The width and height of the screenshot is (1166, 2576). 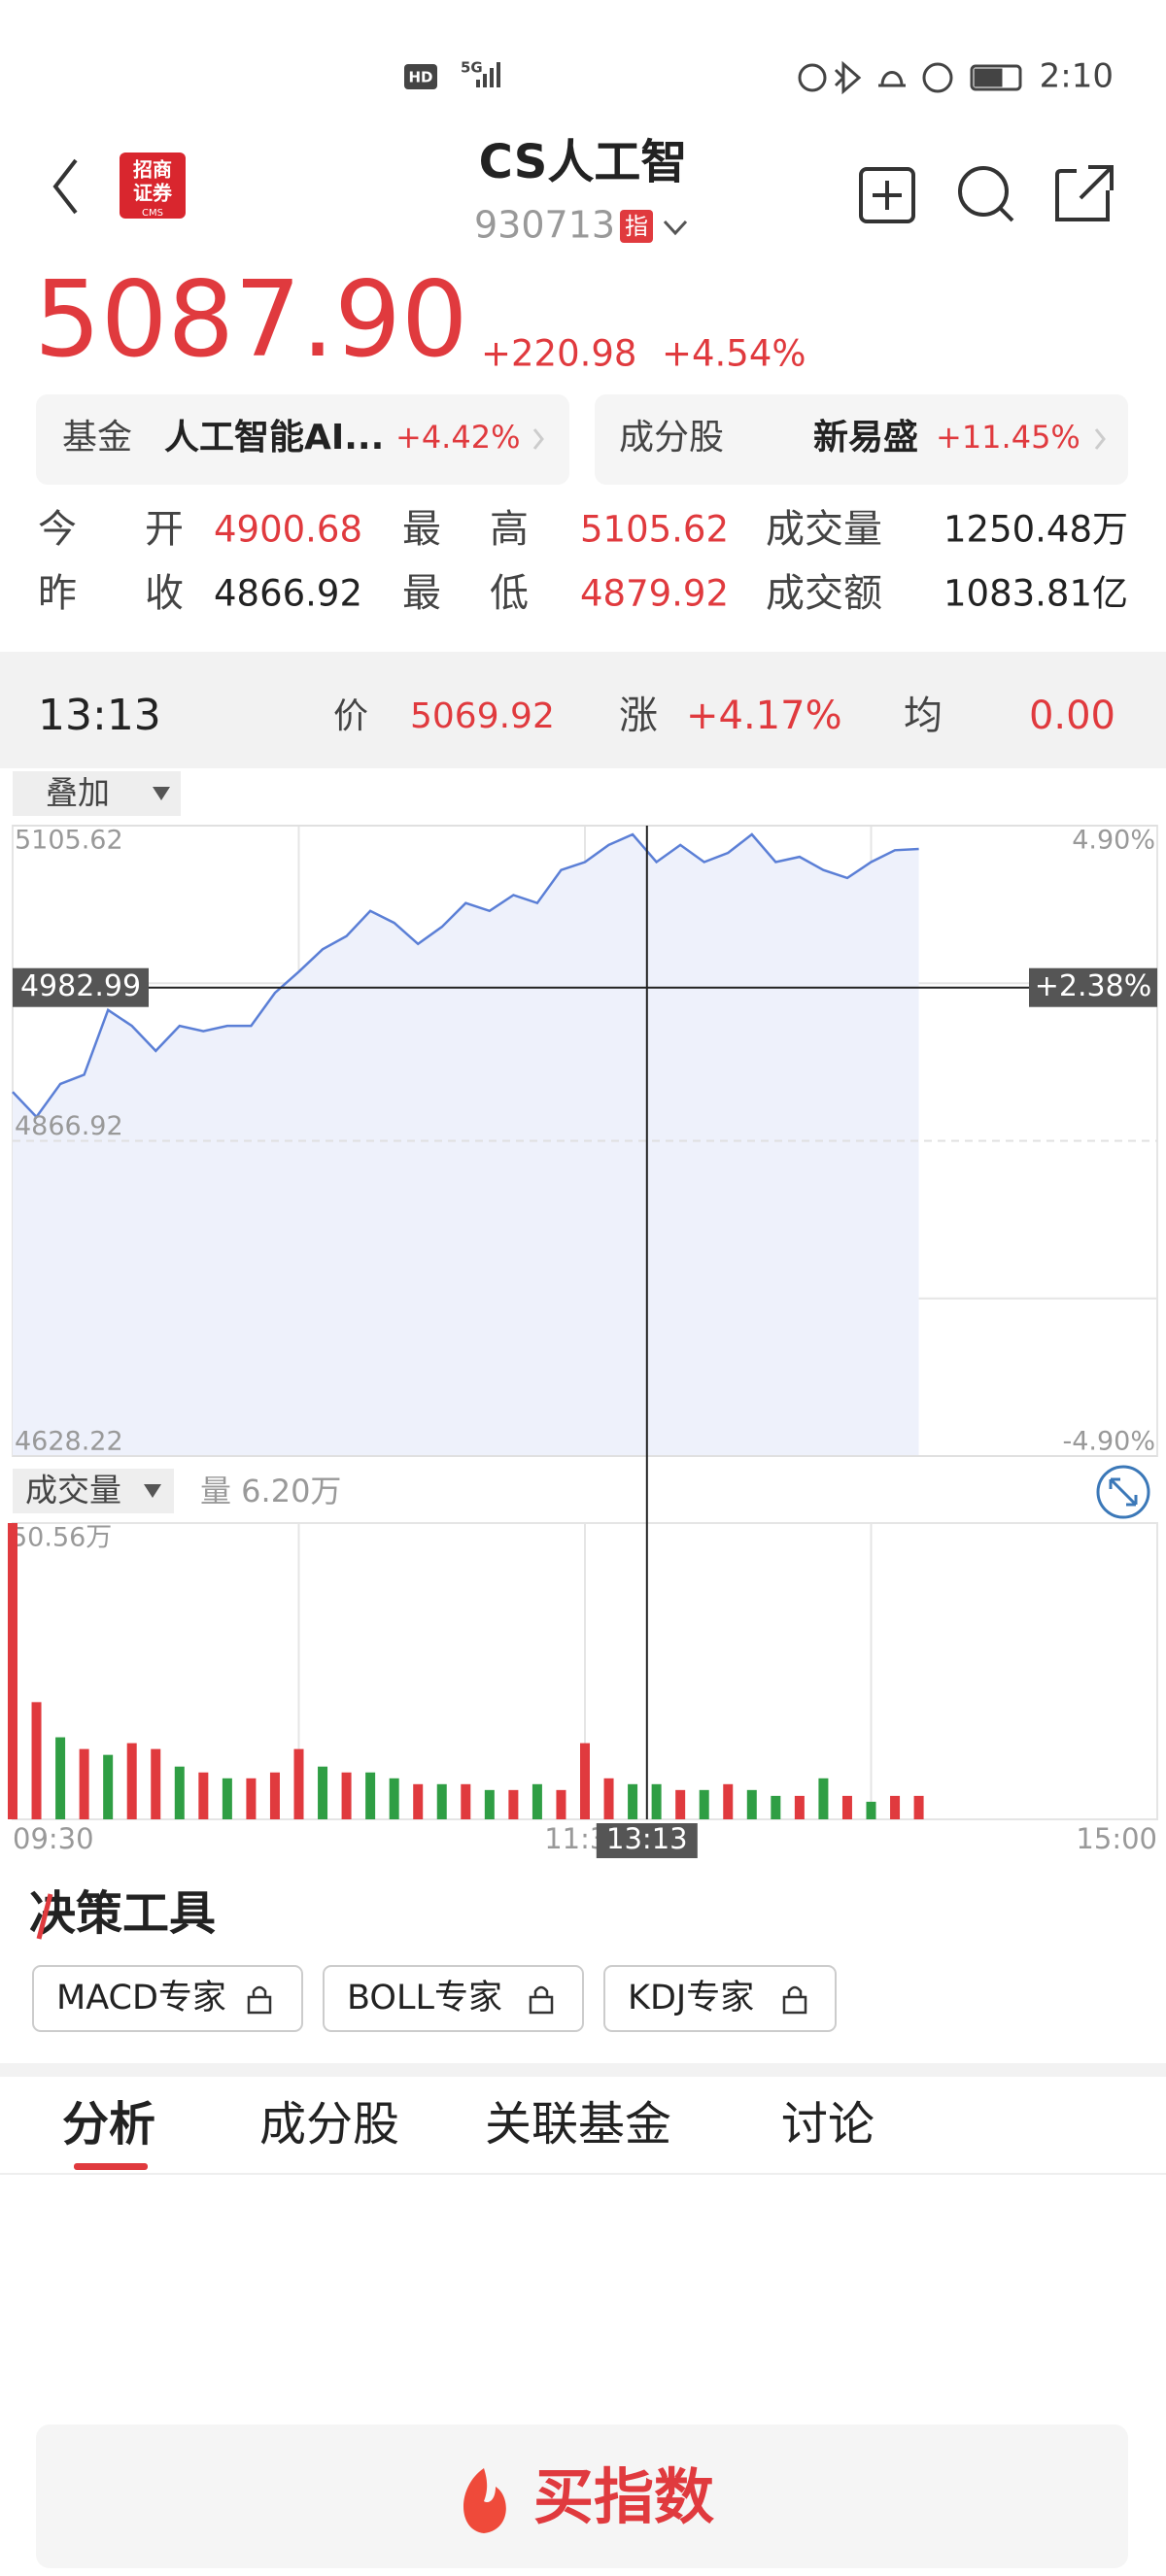 I want to click on crosshair-time-box, so click(x=647, y=1840).